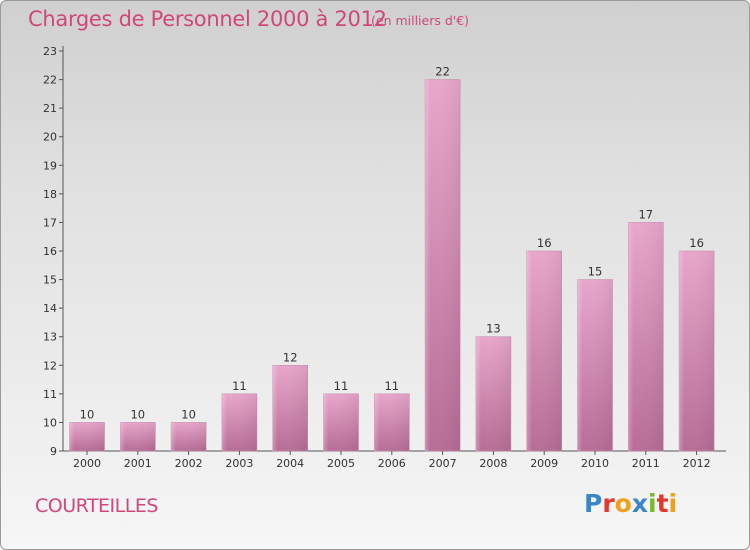  What do you see at coordinates (697, 463) in the screenshot?
I see `x-tick-label: 2012` at bounding box center [697, 463].